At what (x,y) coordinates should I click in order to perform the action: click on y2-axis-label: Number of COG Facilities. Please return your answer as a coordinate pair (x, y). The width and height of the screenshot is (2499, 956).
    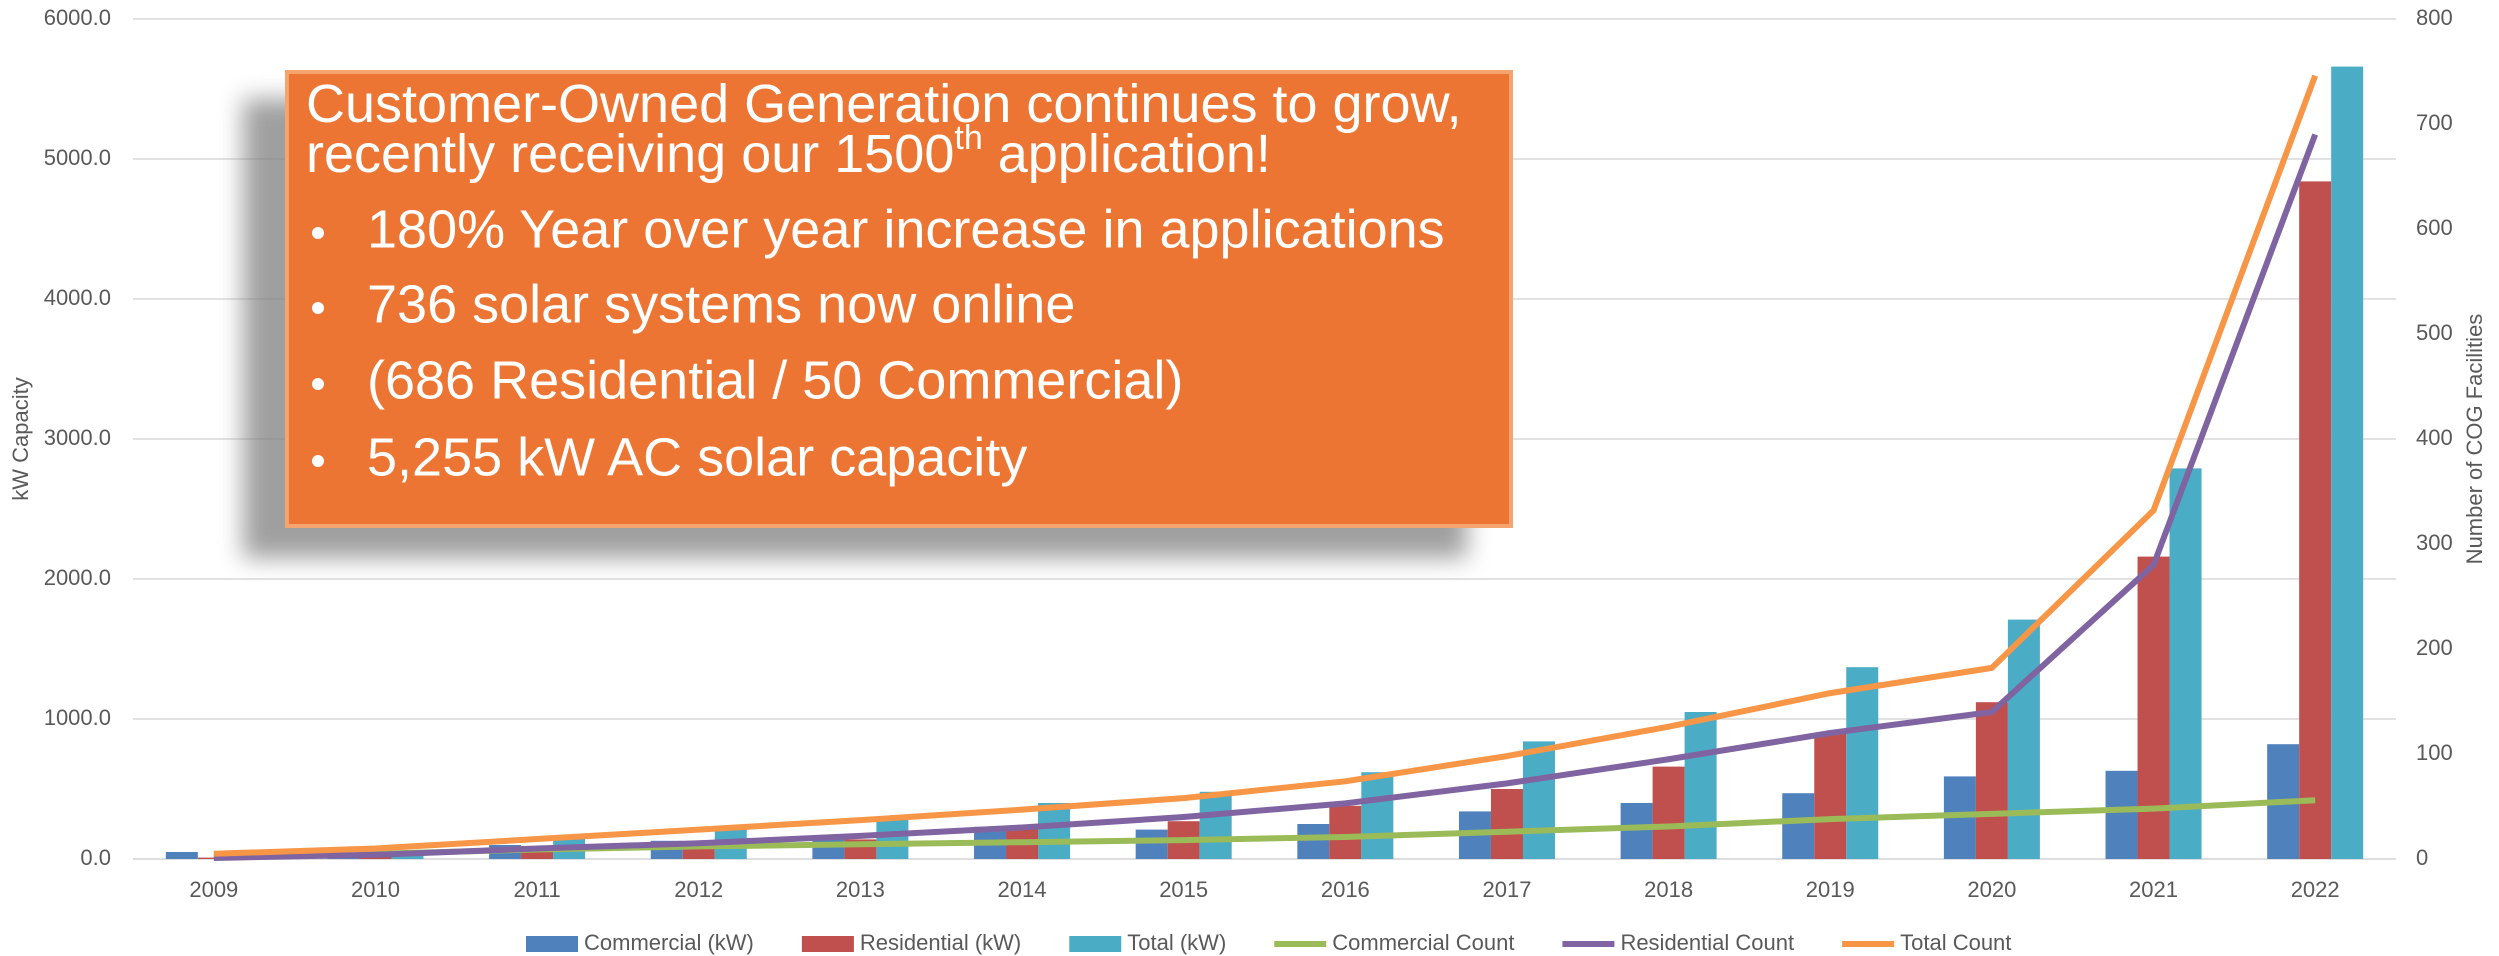
    Looking at the image, I should click on (2474, 439).